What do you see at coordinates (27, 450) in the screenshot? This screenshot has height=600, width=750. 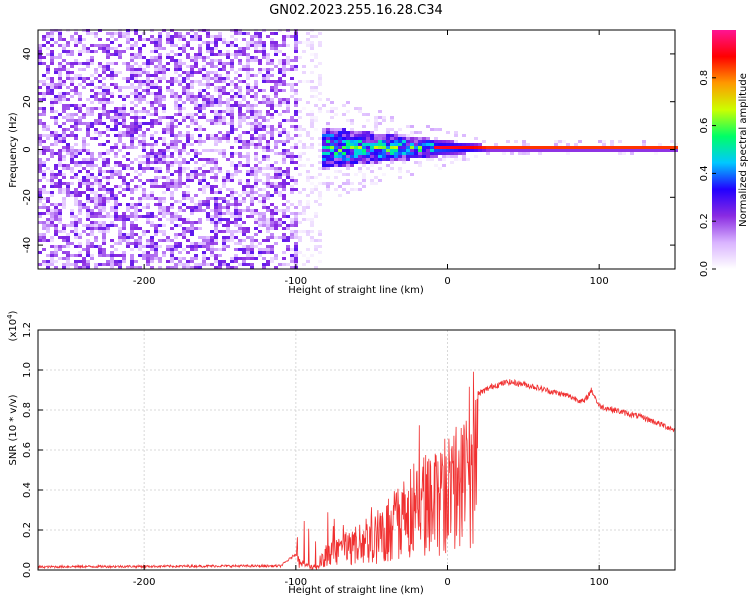 I see `snr-ytick-label: 0.6` at bounding box center [27, 450].